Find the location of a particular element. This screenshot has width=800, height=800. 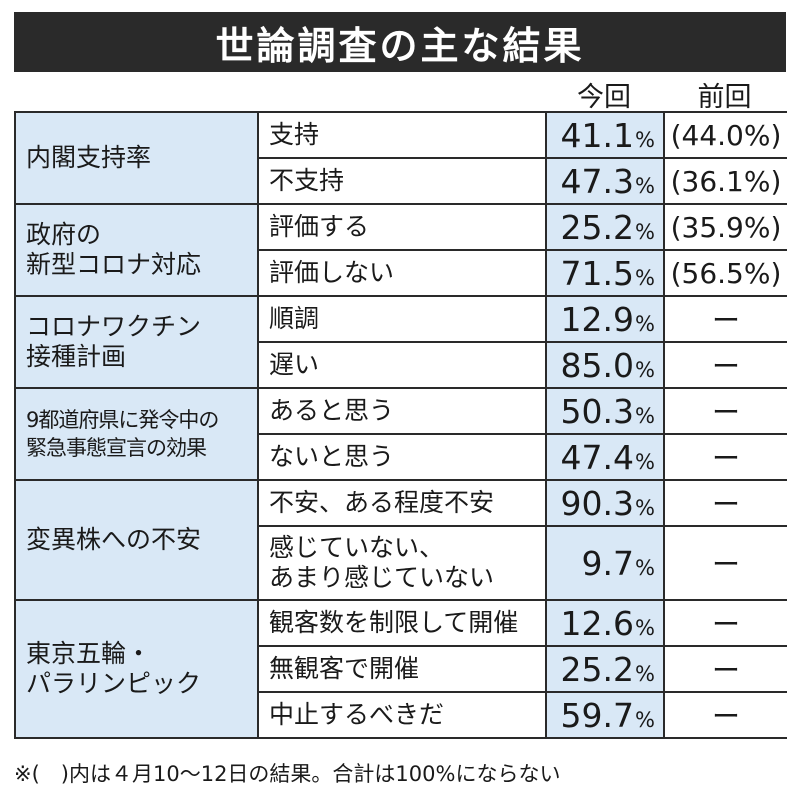

table-row: 変異株への不安 不安、ある程度不安 90.3% ー is located at coordinates (400, 540).